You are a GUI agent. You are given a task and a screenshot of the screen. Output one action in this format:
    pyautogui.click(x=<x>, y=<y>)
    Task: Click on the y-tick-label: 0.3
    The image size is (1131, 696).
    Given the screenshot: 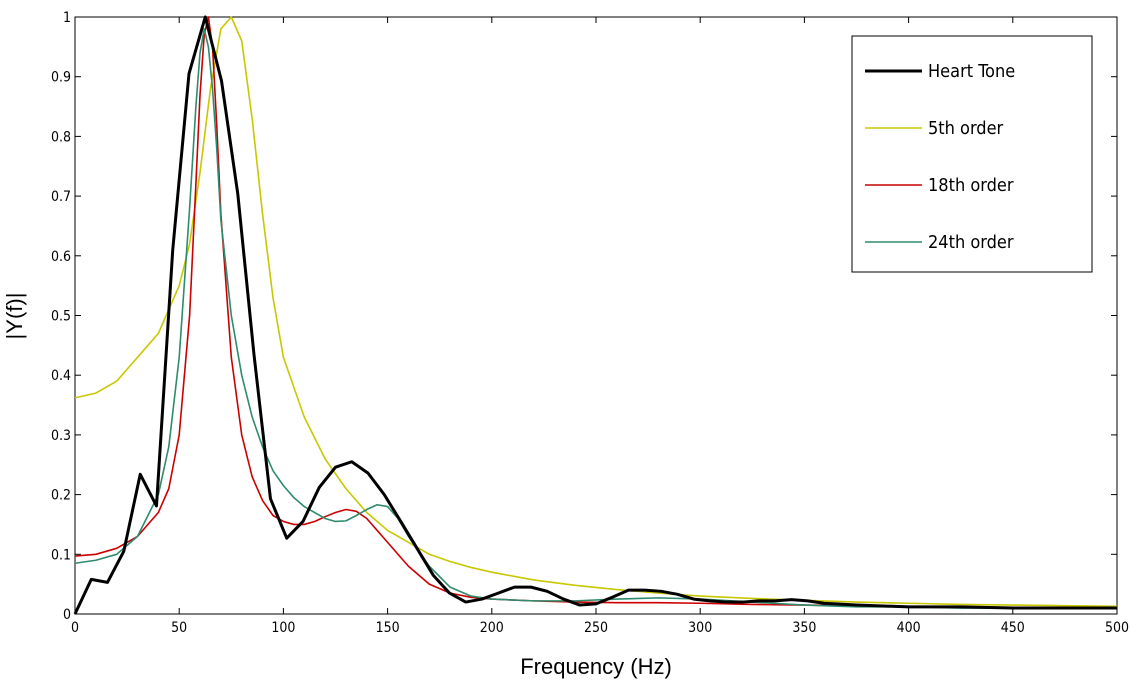 What is the action you would take?
    pyautogui.click(x=61, y=436)
    